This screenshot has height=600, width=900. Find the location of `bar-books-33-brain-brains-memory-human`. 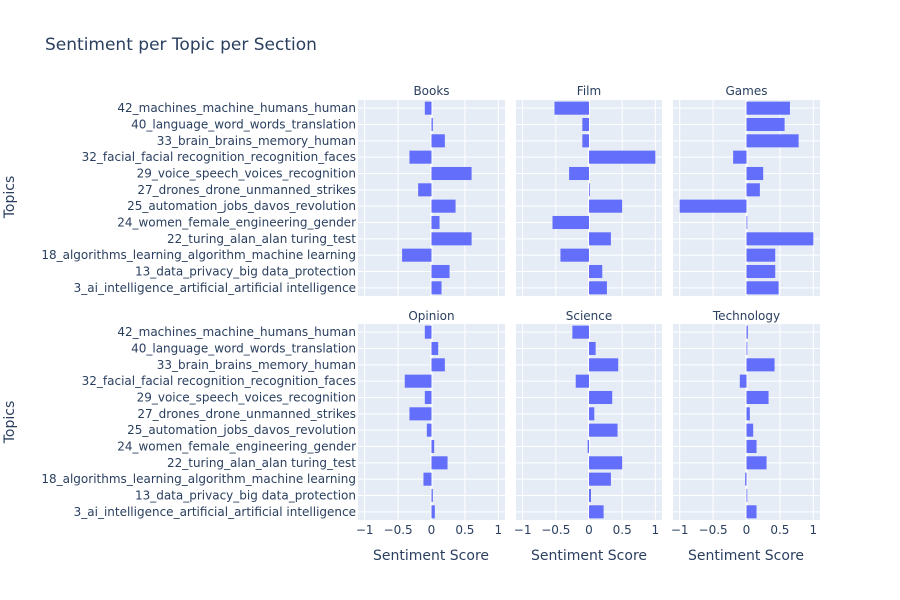

bar-books-33-brain-brains-memory-human is located at coordinates (438, 141).